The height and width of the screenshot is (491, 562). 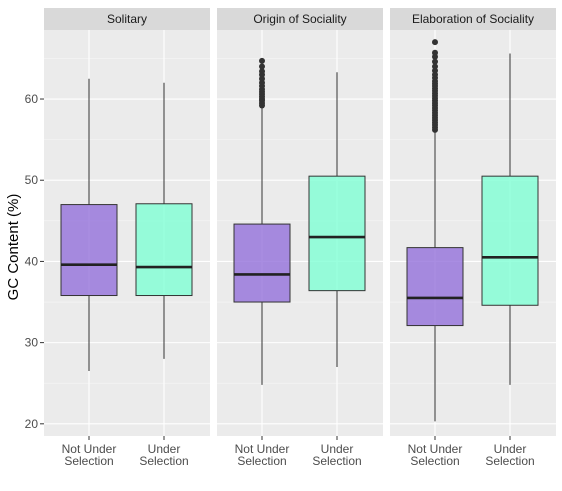 I want to click on y-tick-label: 30, so click(x=32, y=343).